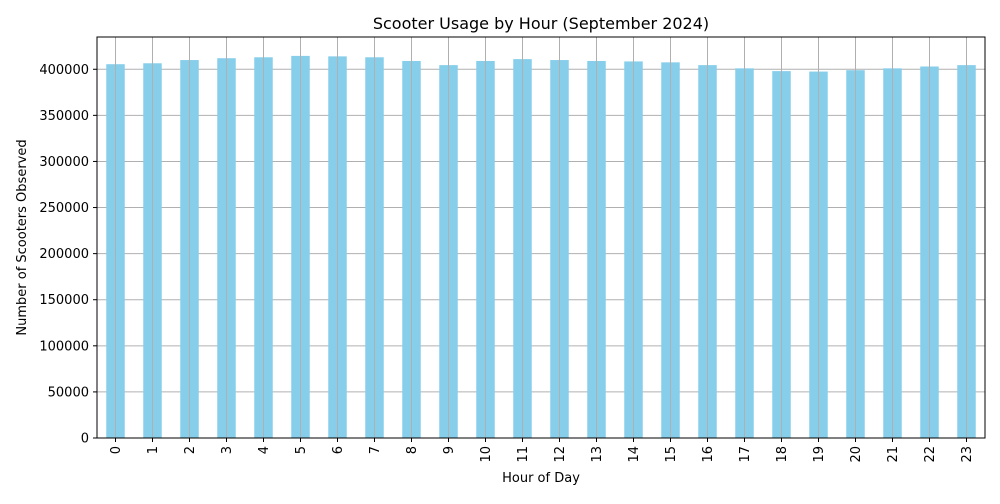 The image size is (1000, 504). I want to click on x-tick-label: 19, so click(819, 454).